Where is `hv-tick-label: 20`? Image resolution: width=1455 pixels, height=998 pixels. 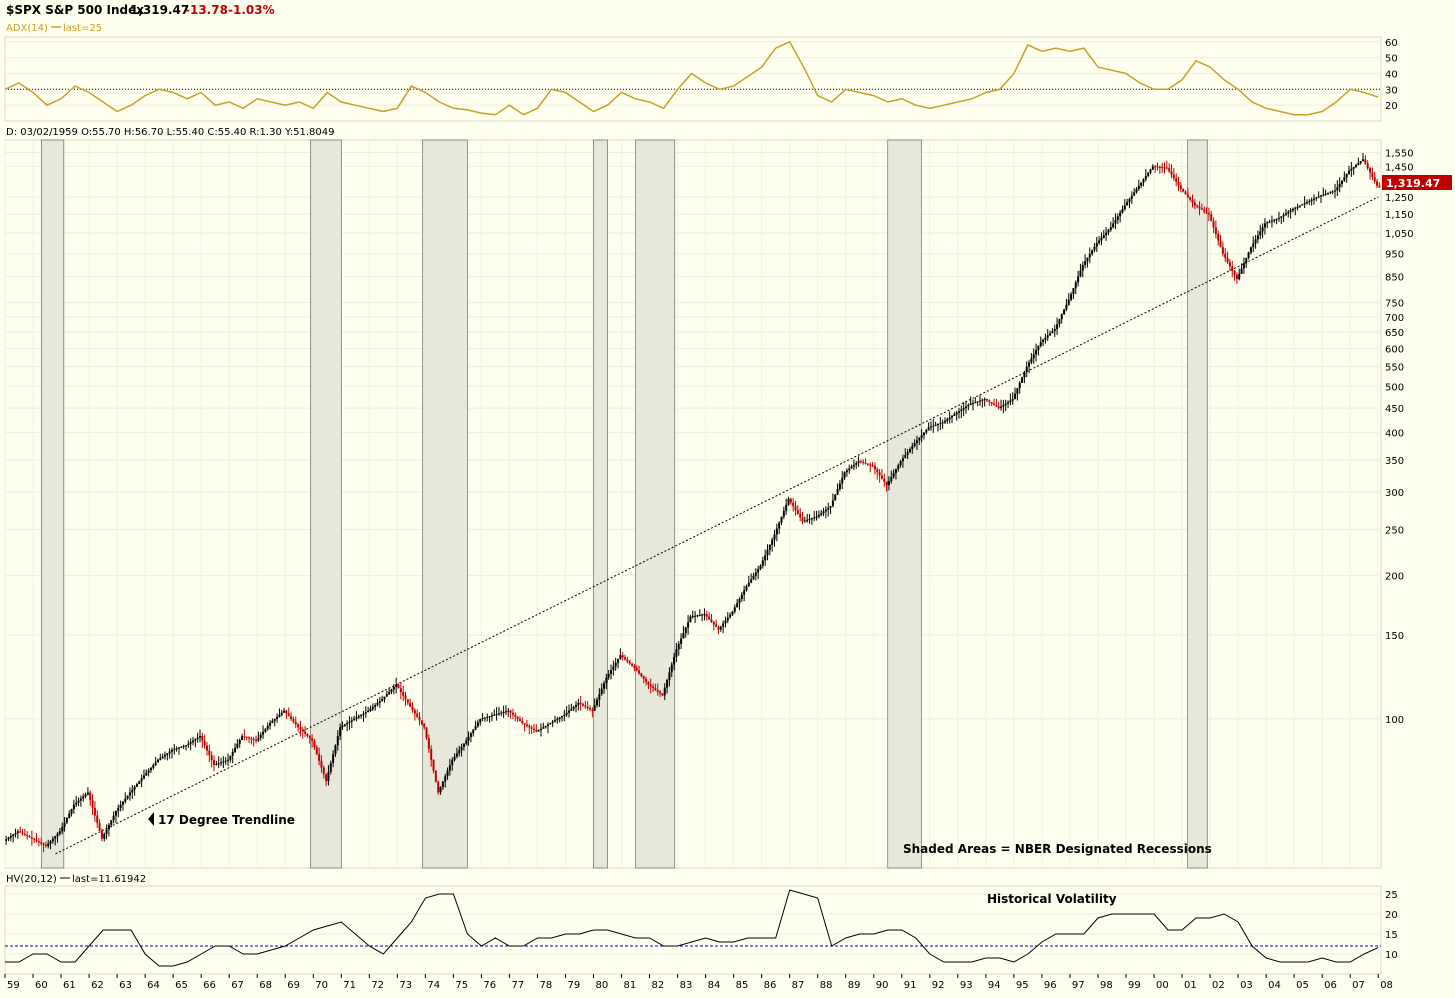
hv-tick-label: 20 is located at coordinates (1391, 915).